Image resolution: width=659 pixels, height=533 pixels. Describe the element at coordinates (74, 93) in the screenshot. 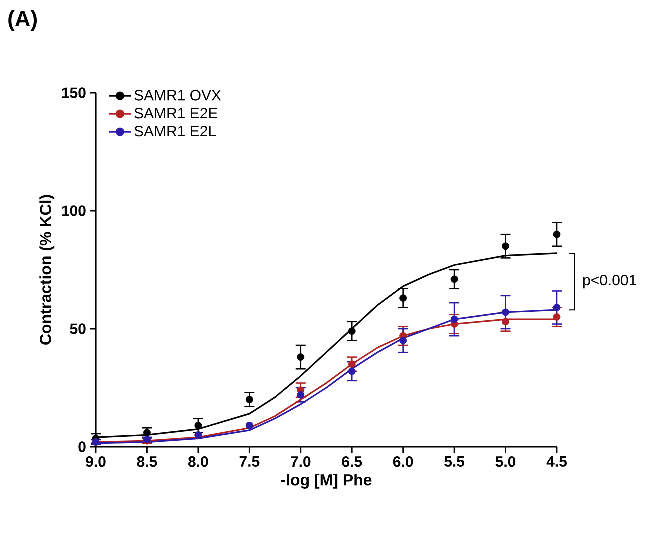

I see `y-tick-label: 150` at that location.